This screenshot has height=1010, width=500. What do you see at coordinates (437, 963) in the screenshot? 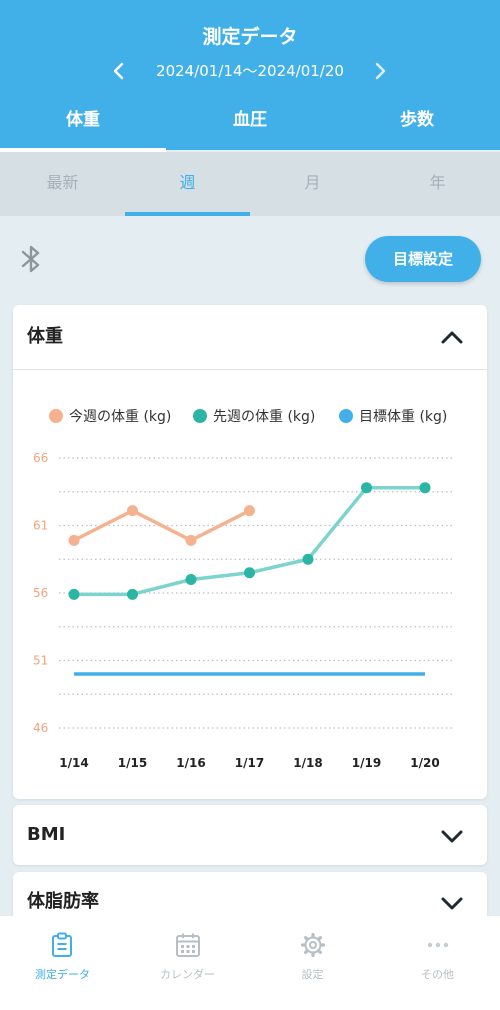
I see `nav-more: その他` at bounding box center [437, 963].